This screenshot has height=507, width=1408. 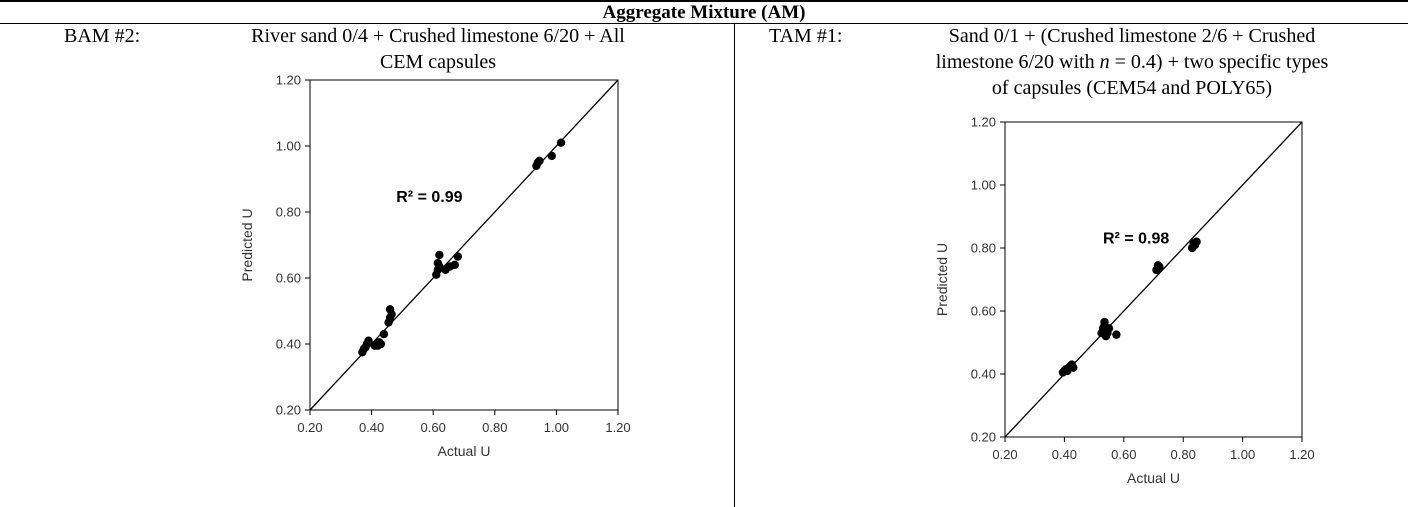 I want to click on column-divider, so click(x=734, y=265).